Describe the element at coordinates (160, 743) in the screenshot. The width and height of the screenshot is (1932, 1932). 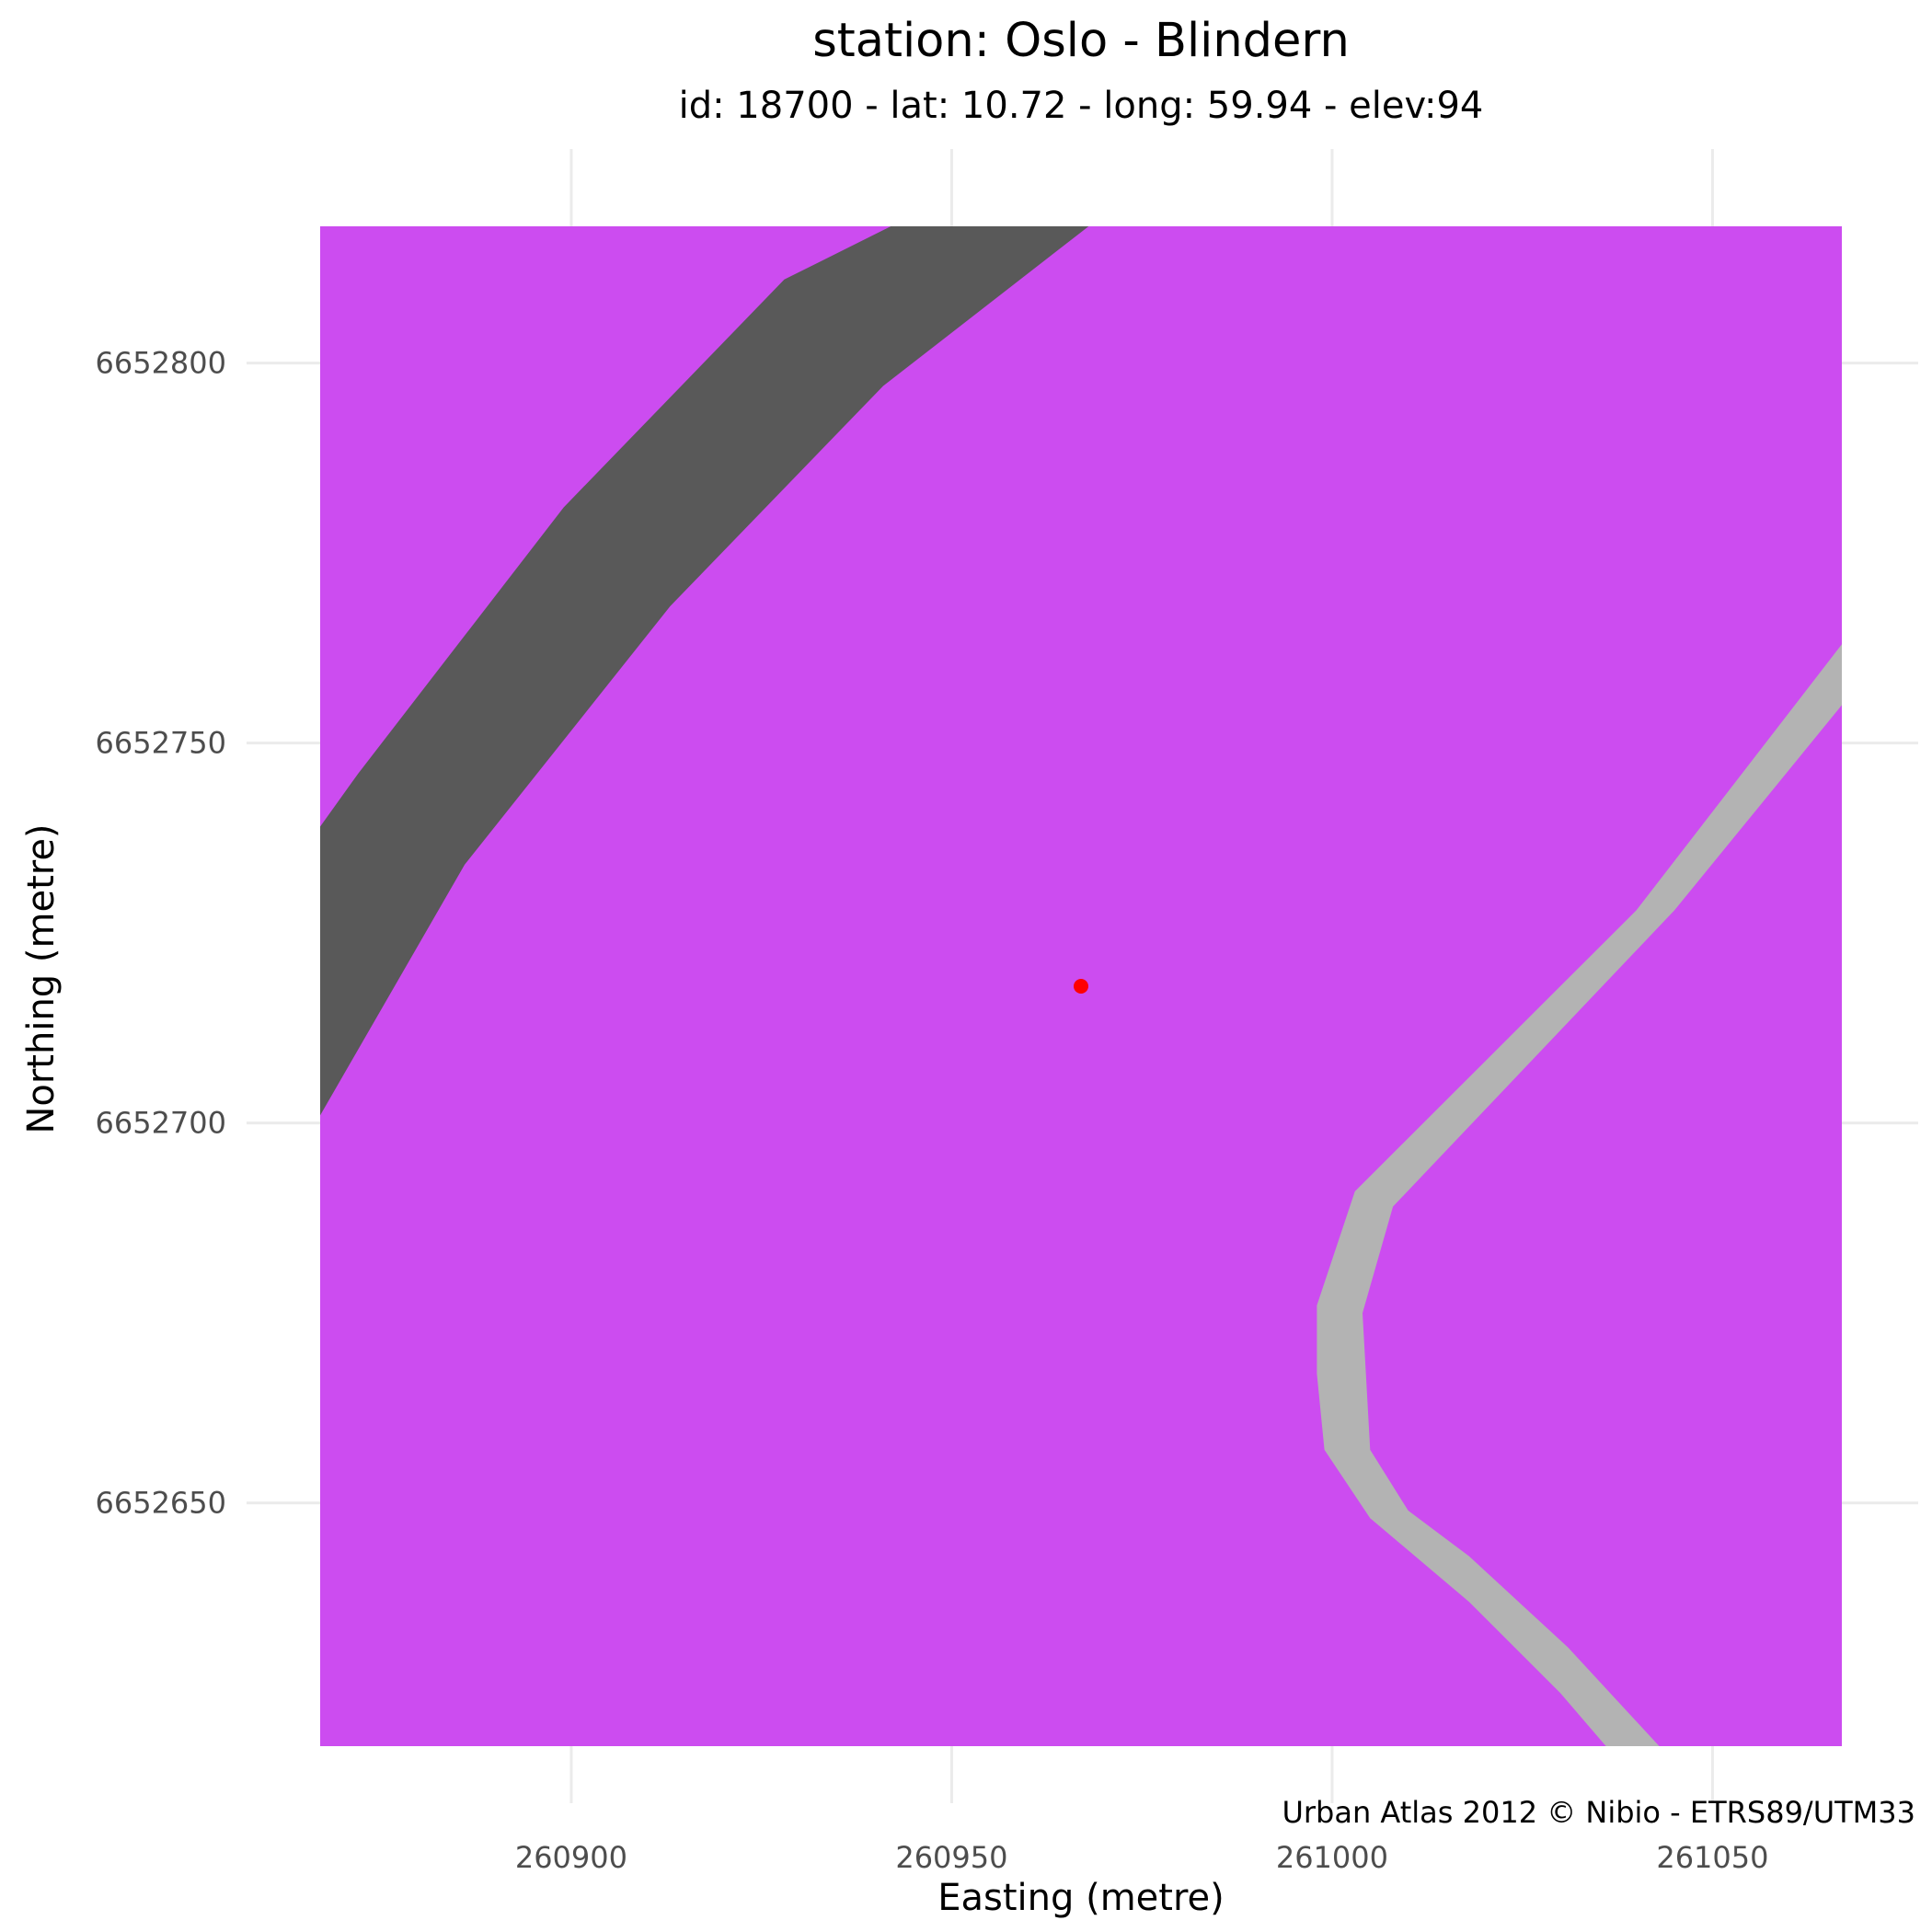
I see `y-tick-label: 6652750` at that location.